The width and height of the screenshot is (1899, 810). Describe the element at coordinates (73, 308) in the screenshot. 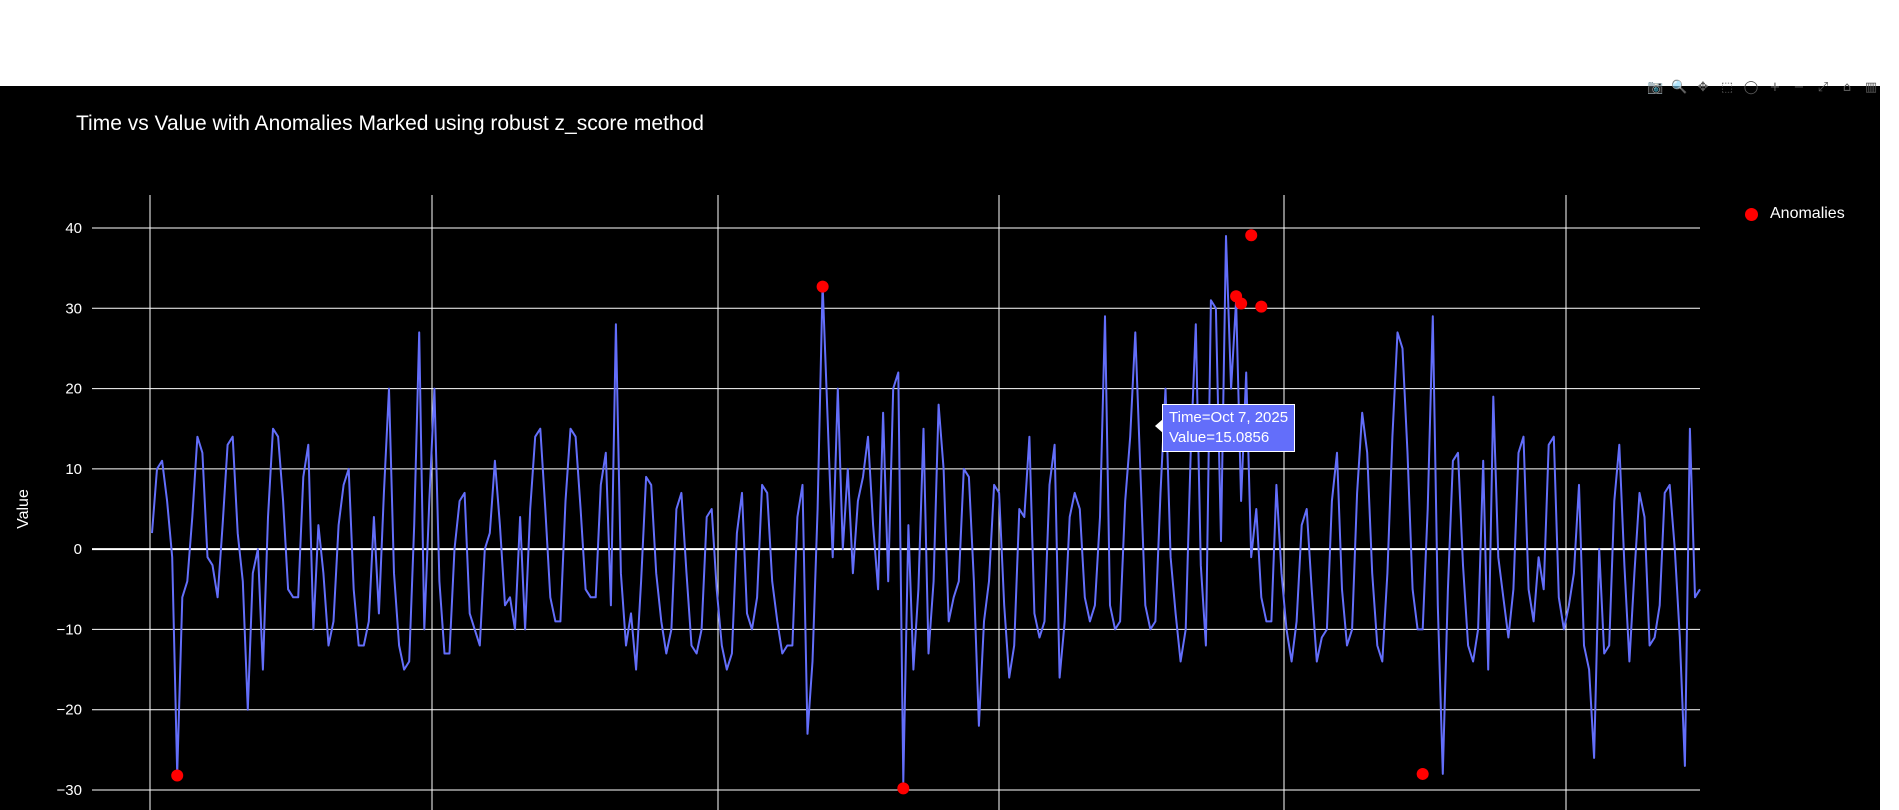

I see `y-tick-label-1: 30` at that location.